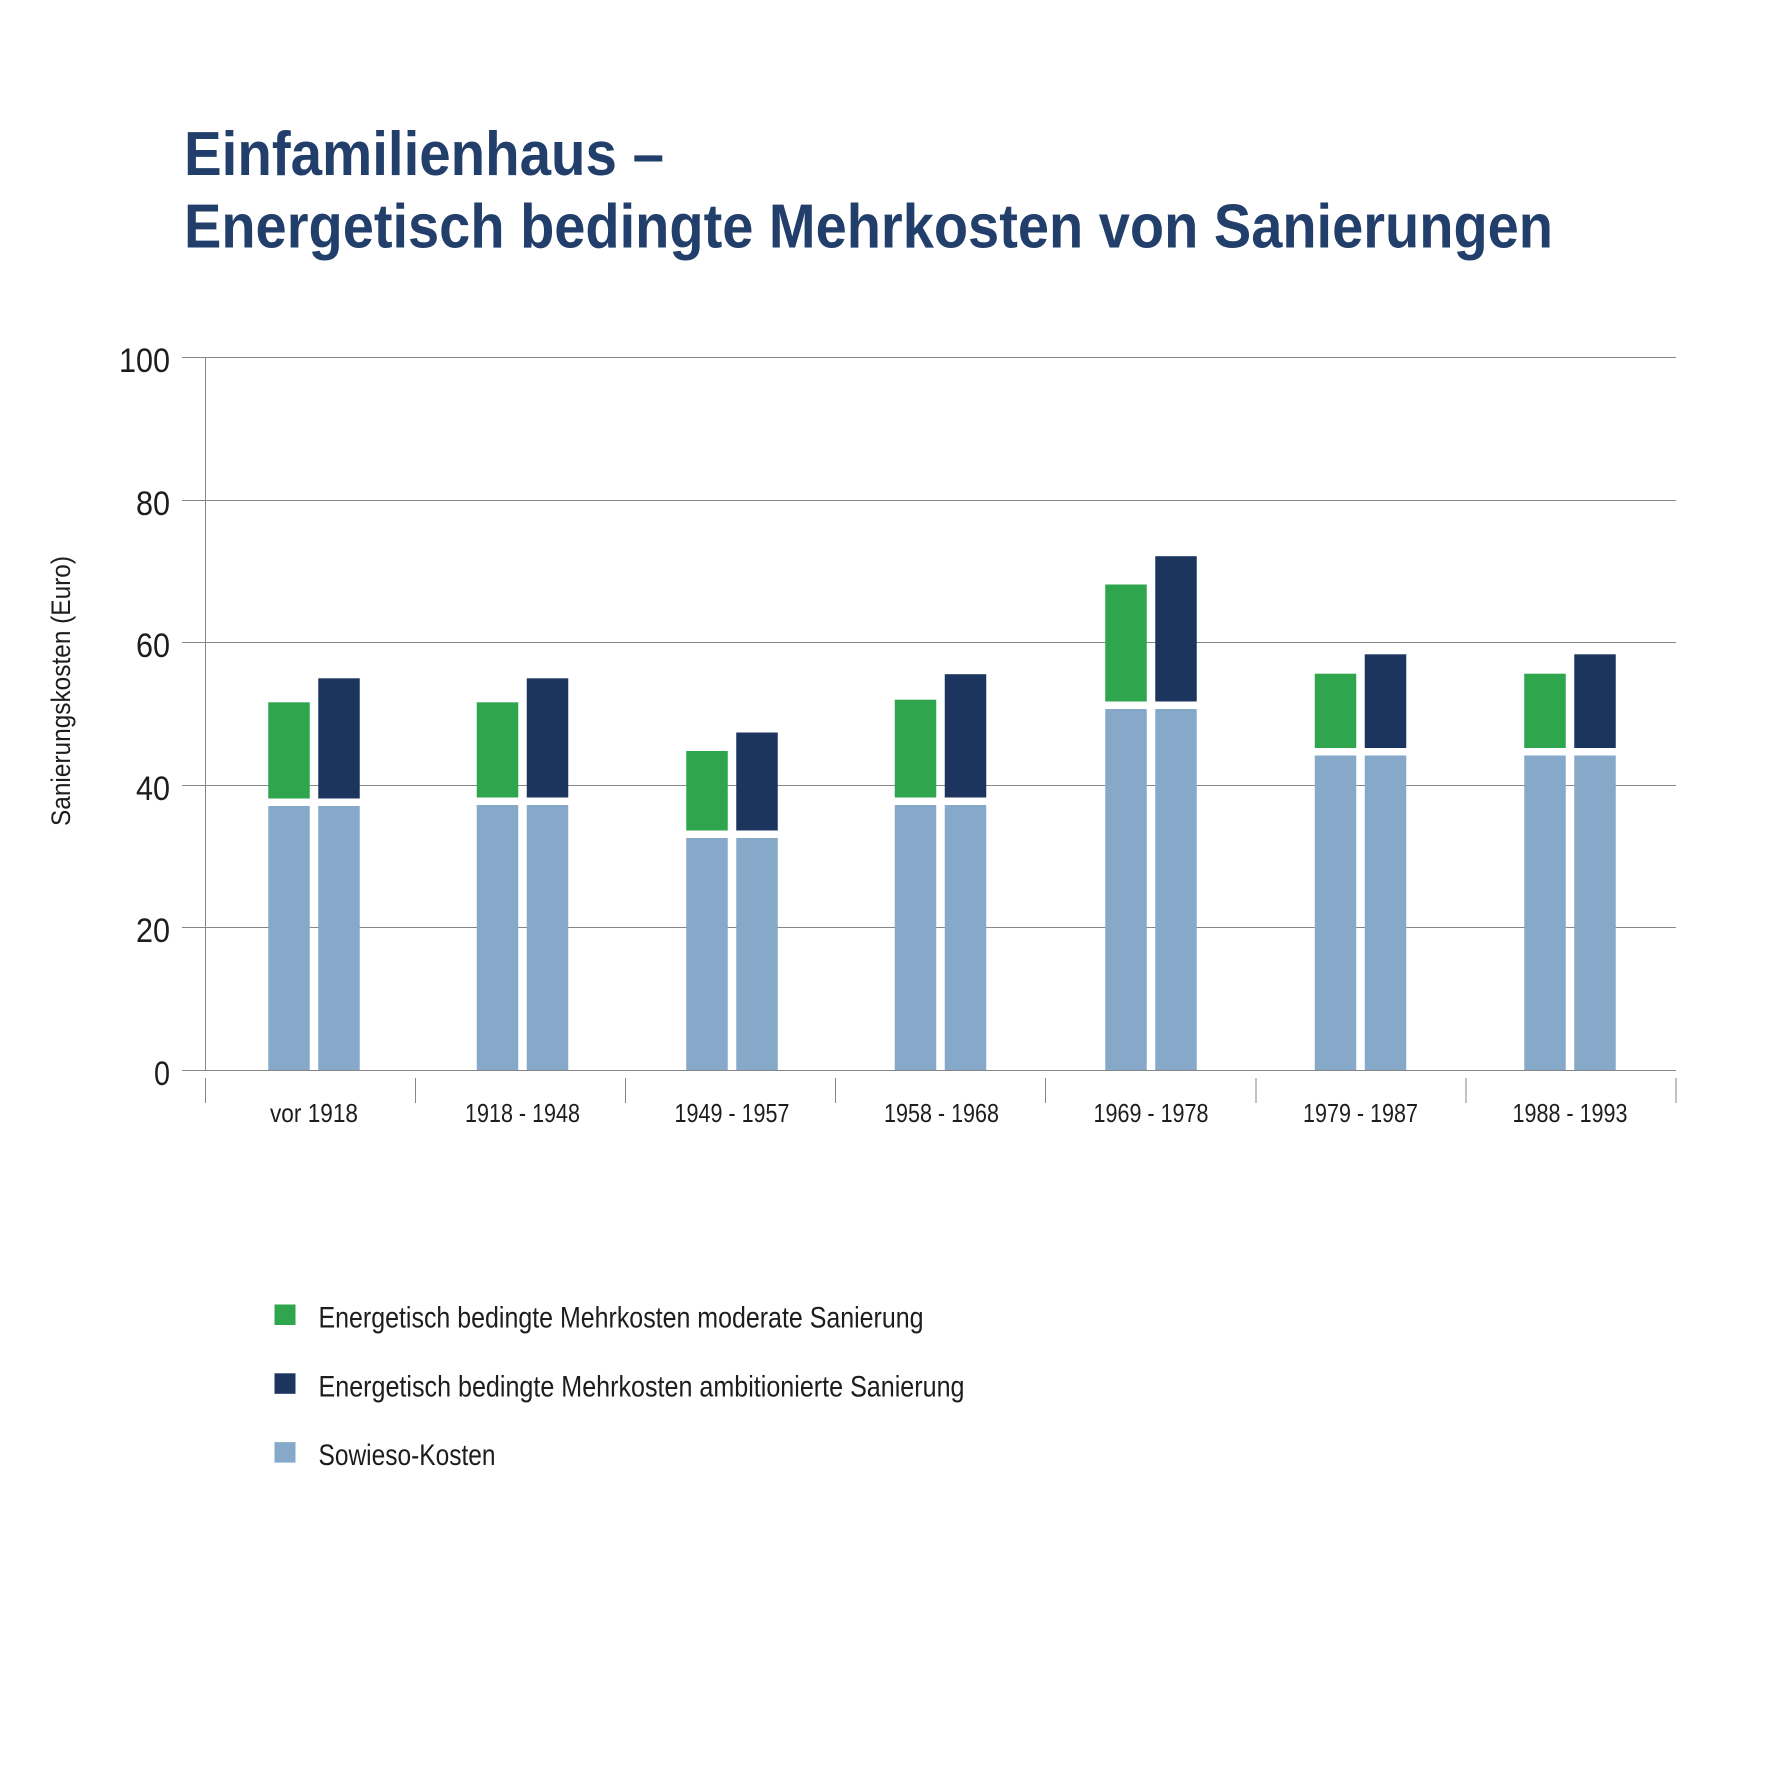 The width and height of the screenshot is (1792, 1792). Describe the element at coordinates (61, 691) in the screenshot. I see `svg-text: Sanierungskosten (Euro)` at that location.